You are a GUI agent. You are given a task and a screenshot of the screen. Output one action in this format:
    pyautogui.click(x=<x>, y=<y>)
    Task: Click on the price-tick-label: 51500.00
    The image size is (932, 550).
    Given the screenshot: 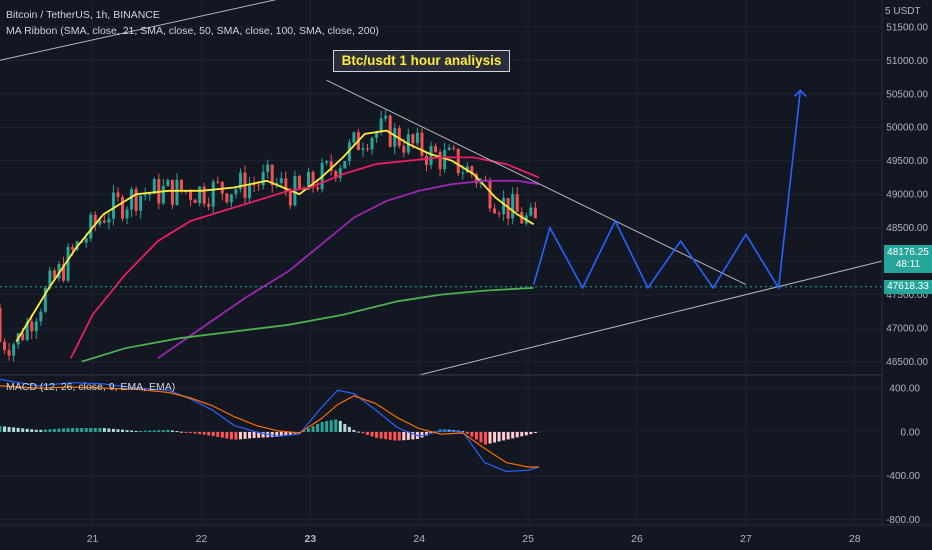 What is the action you would take?
    pyautogui.click(x=907, y=27)
    